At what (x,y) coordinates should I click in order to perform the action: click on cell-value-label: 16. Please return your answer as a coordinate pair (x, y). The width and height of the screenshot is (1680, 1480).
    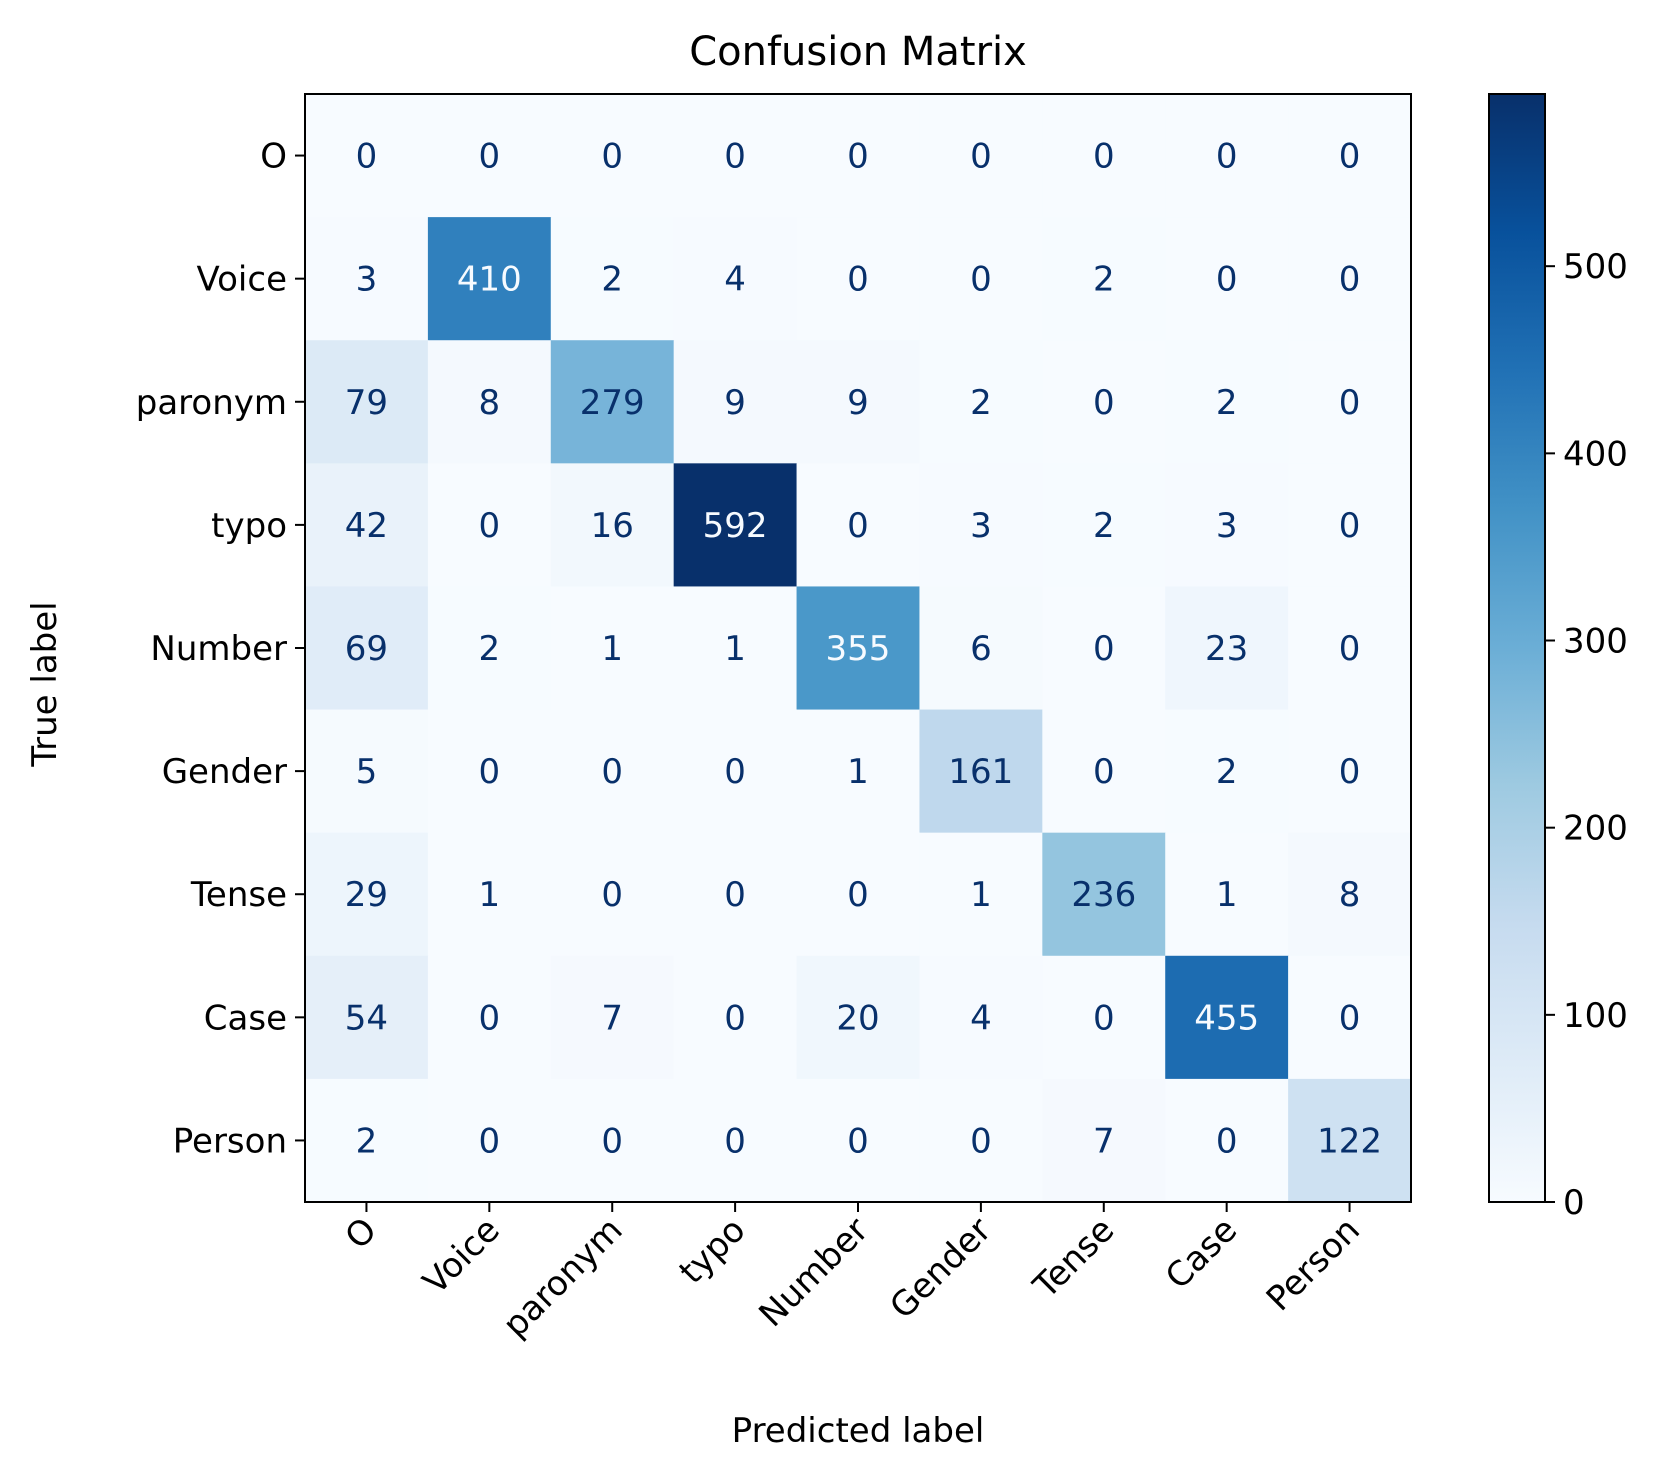
    Looking at the image, I should click on (612, 526).